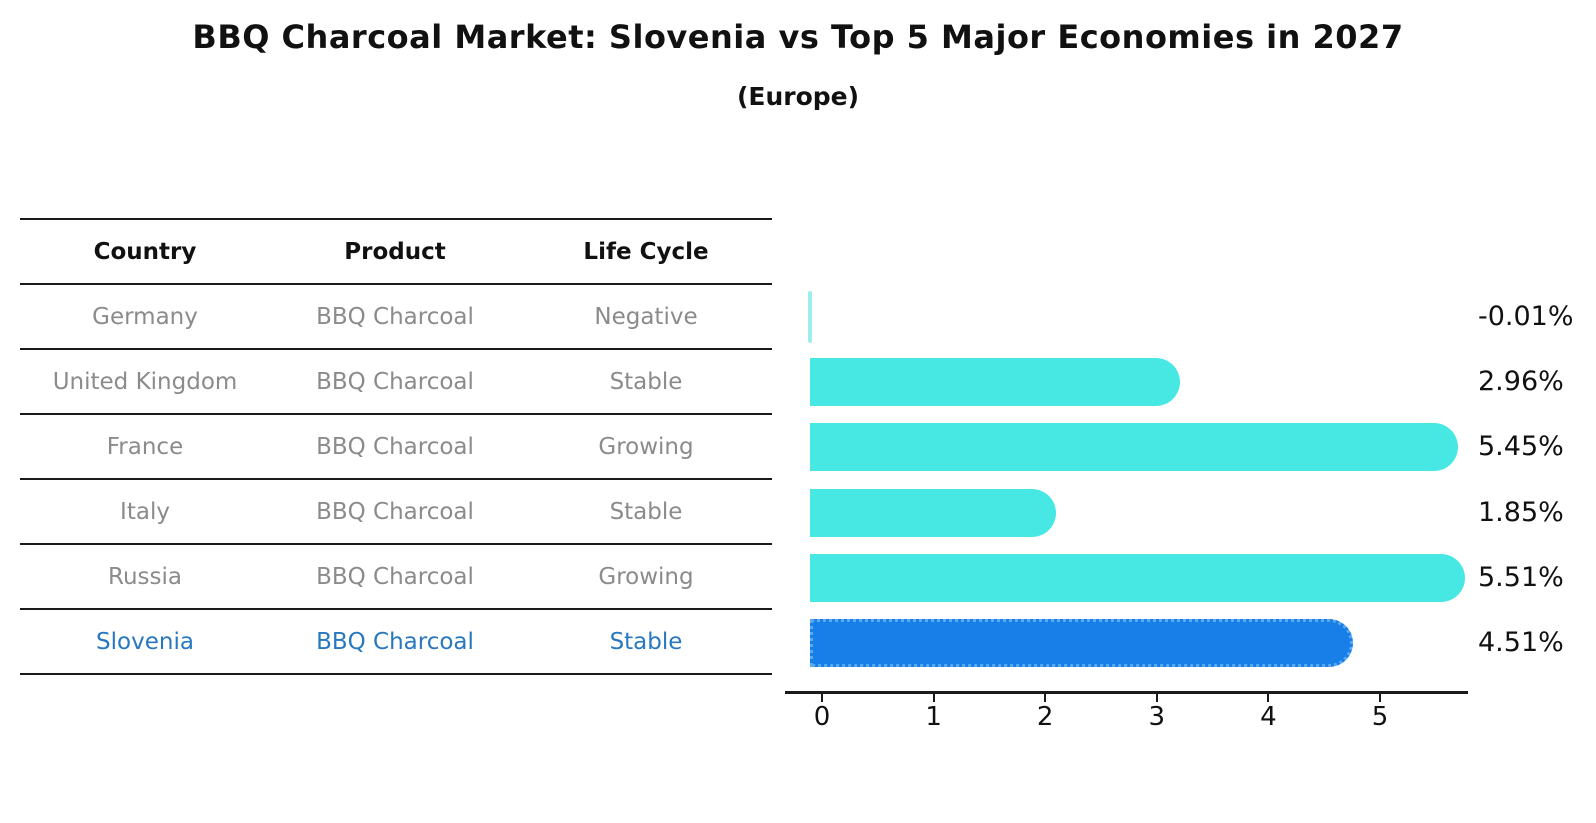 This screenshot has width=1596, height=823. I want to click on table-row: Germany BBQ Charcoal Negative, so click(396, 317).